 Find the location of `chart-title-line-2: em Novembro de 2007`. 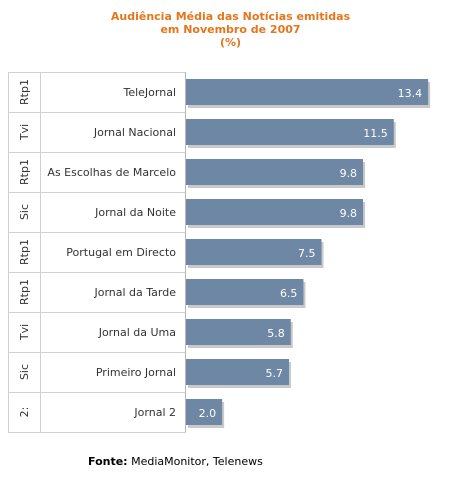

chart-title-line-2: em Novembro de 2007 is located at coordinates (230, 29).